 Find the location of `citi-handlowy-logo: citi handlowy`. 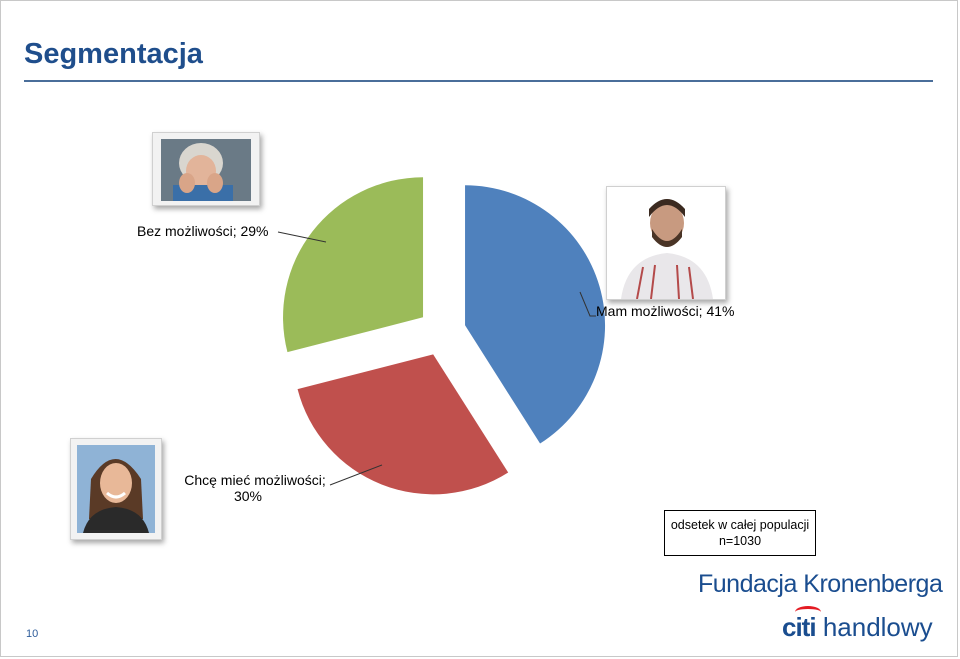

citi-handlowy-logo: citi handlowy is located at coordinates (857, 624).